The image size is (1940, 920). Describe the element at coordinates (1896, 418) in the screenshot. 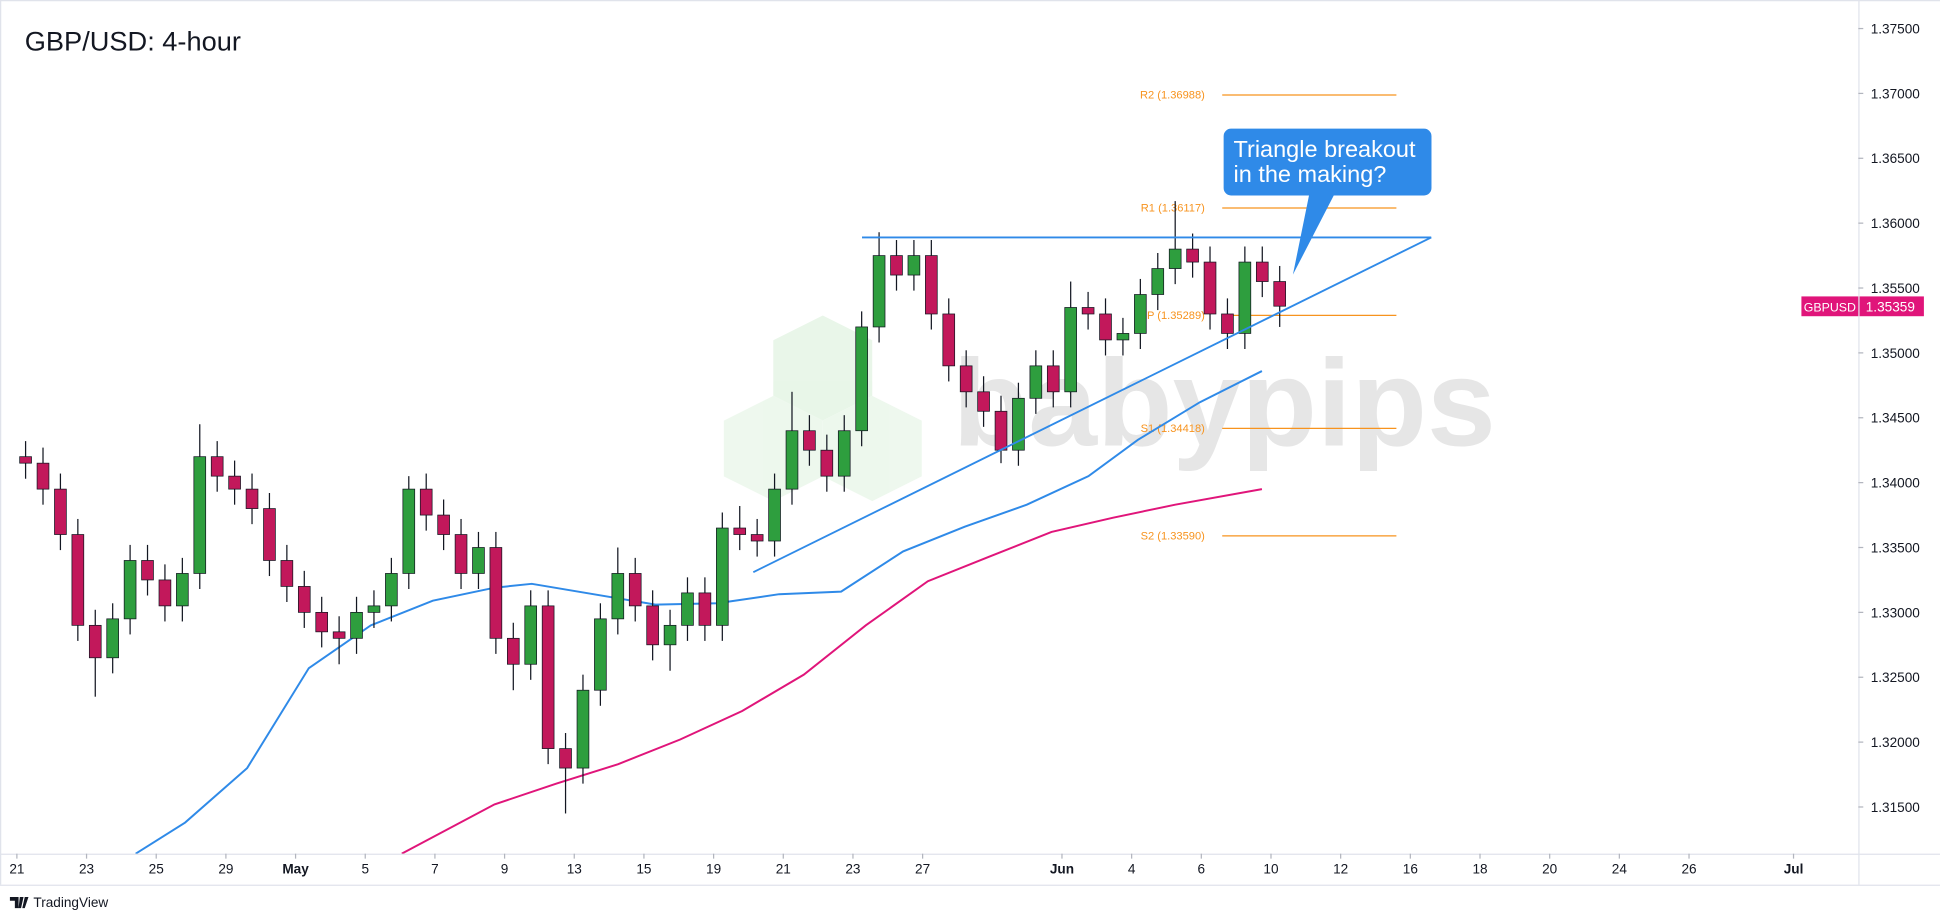

I see `y-tick-label: 1.34500` at that location.